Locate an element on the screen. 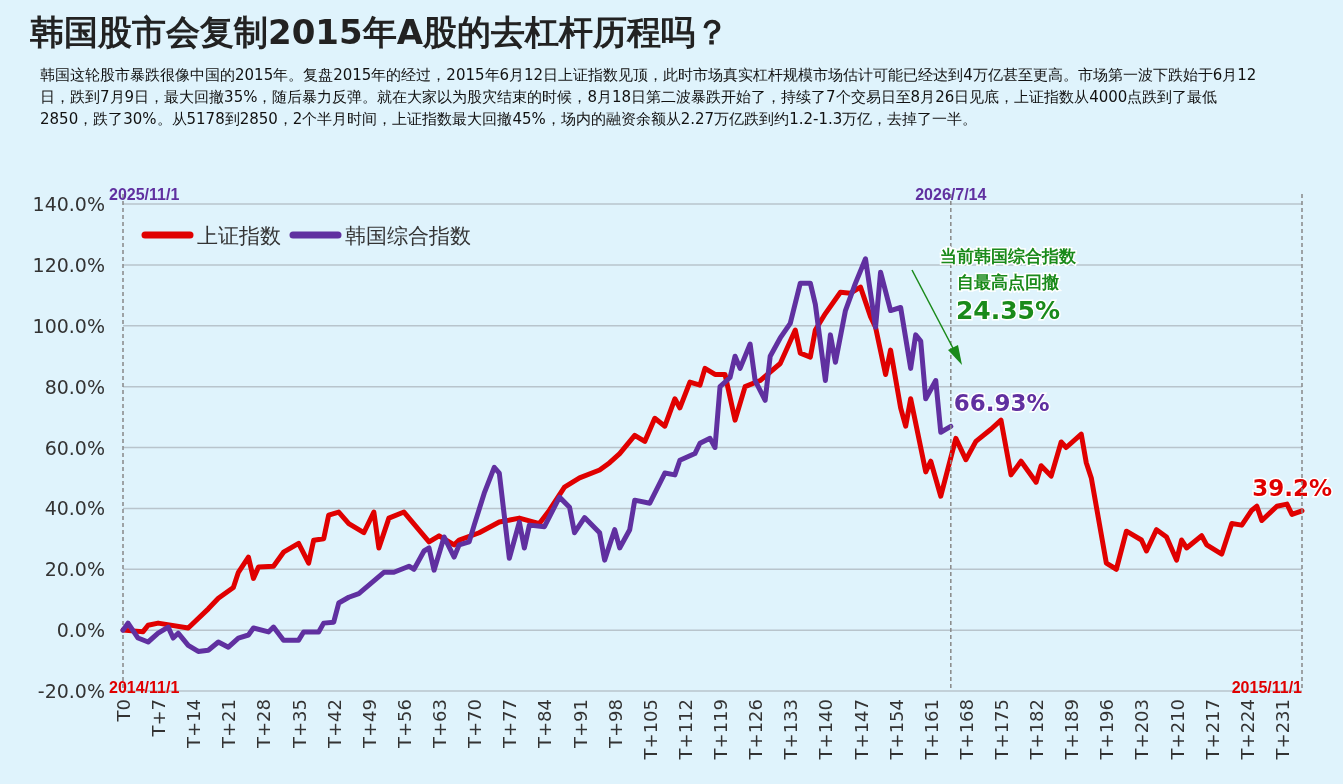 Image resolution: width=1343 pixels, height=784 pixels. x-tick-label: T+126 is located at coordinates (756, 730).